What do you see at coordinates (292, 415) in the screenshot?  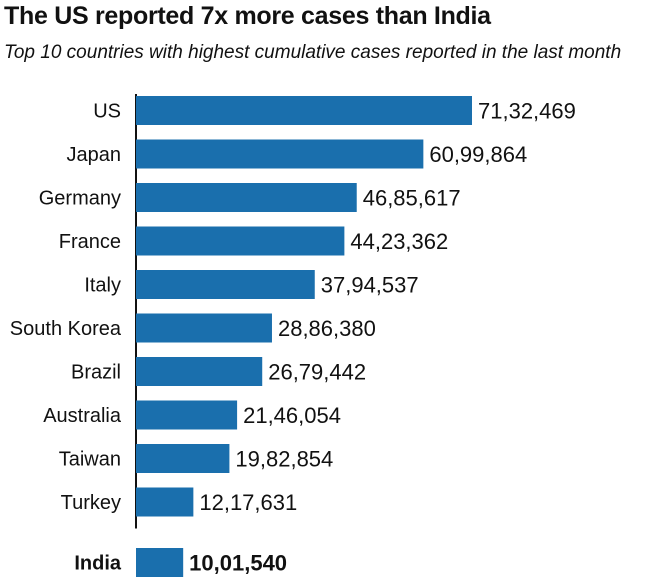 I see `value-label-australia: 21,46,054` at bounding box center [292, 415].